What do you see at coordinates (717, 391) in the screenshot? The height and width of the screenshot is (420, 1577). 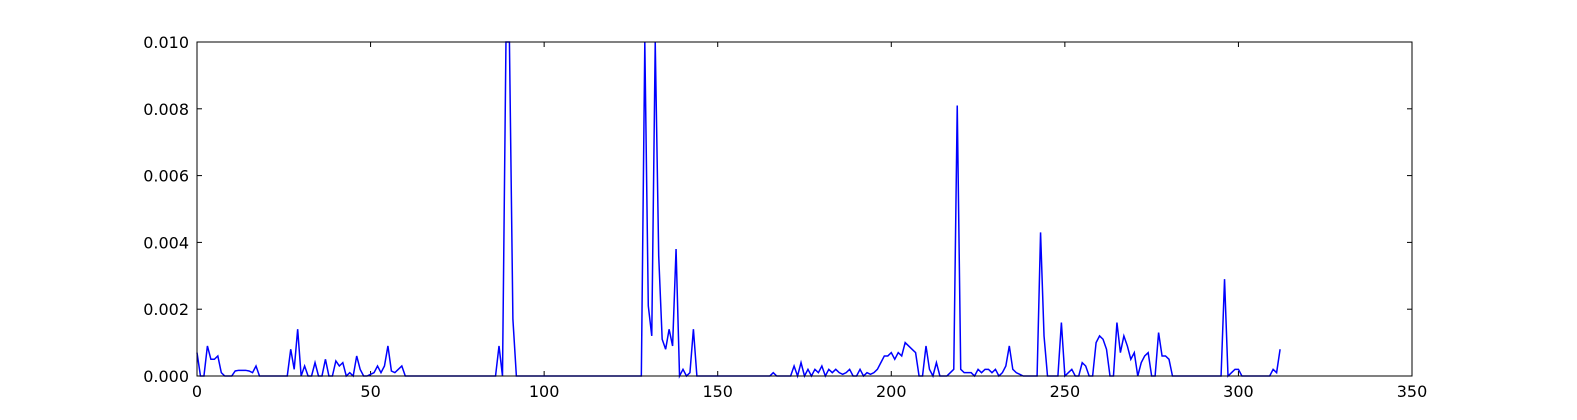 I see `x-tick-label: 150` at bounding box center [717, 391].